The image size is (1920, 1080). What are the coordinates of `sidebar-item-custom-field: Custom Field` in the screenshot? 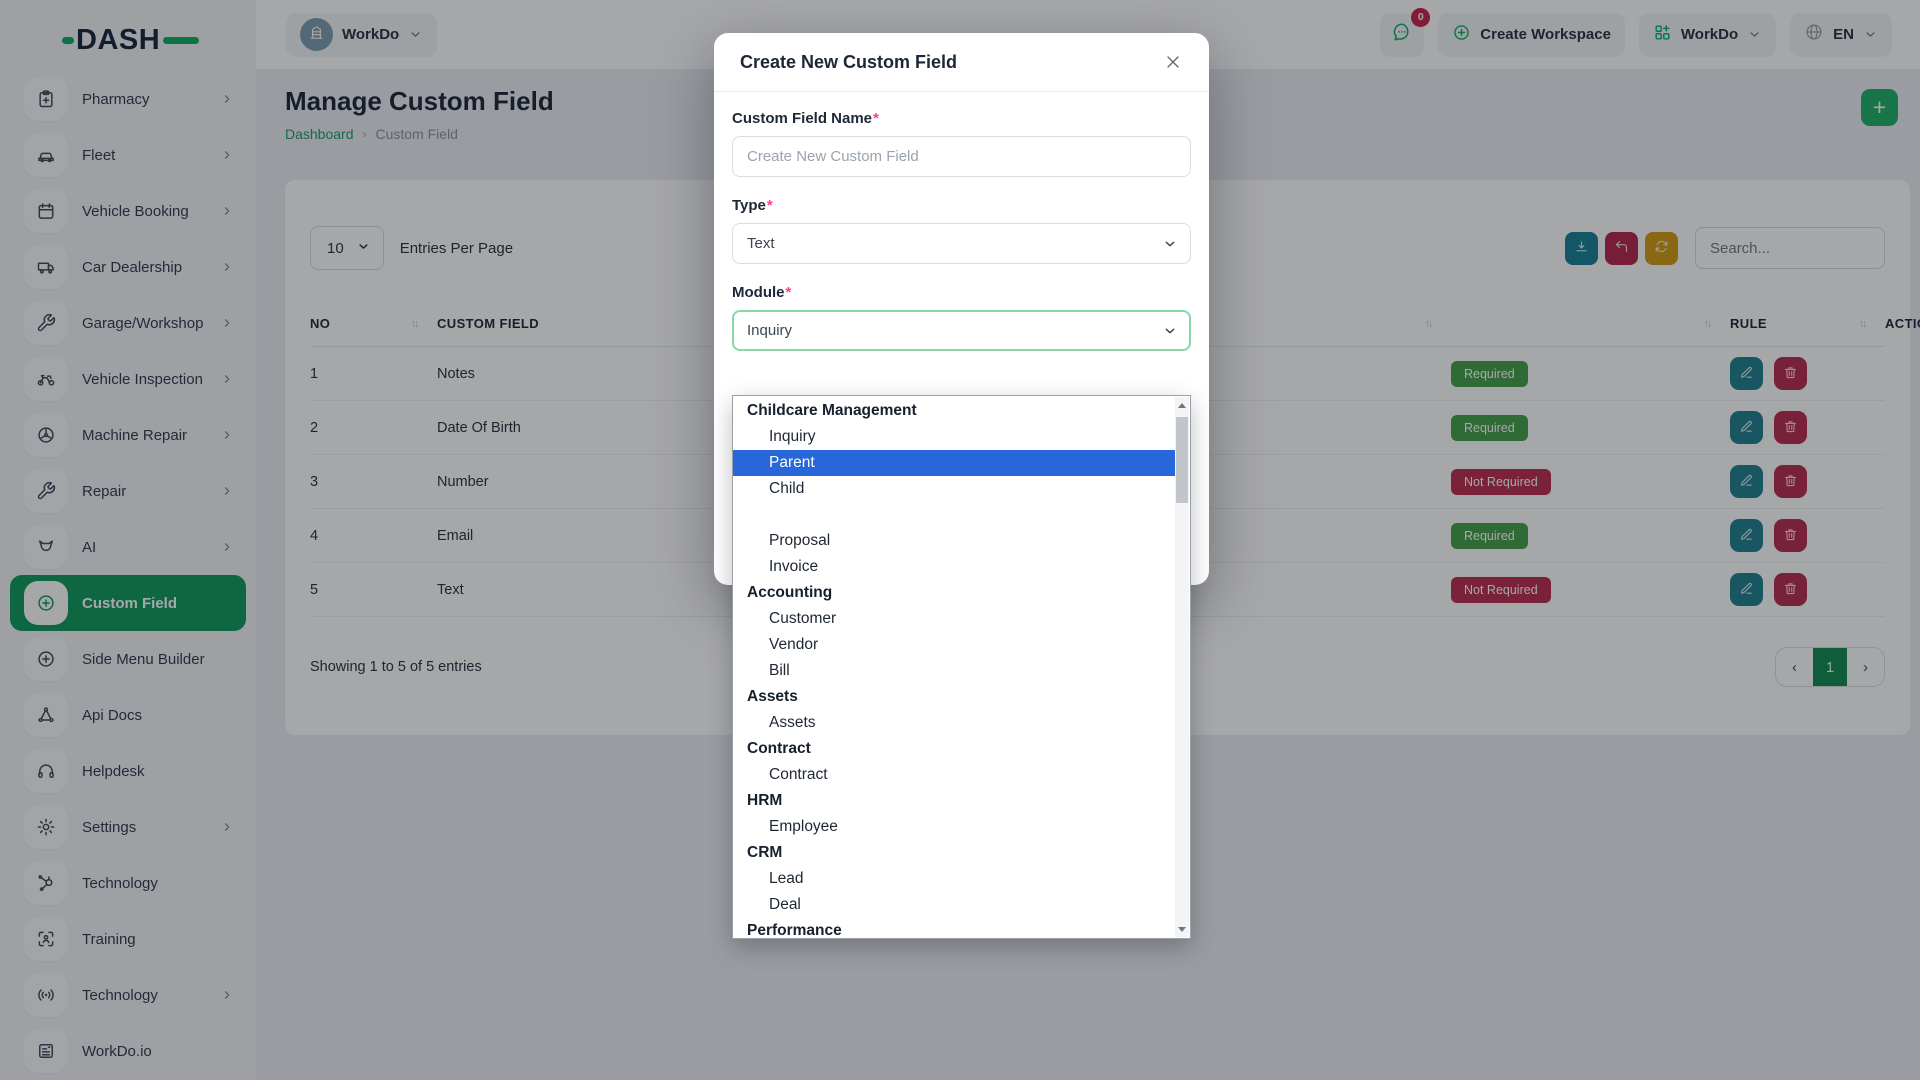 It's located at (128, 603).